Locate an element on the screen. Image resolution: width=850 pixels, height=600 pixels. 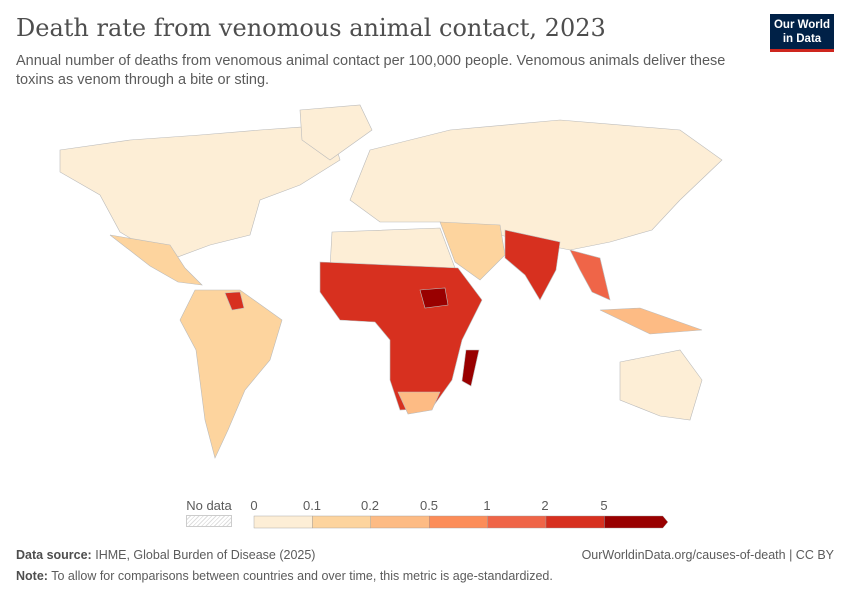
legend-tick: 1 is located at coordinates (487, 505).